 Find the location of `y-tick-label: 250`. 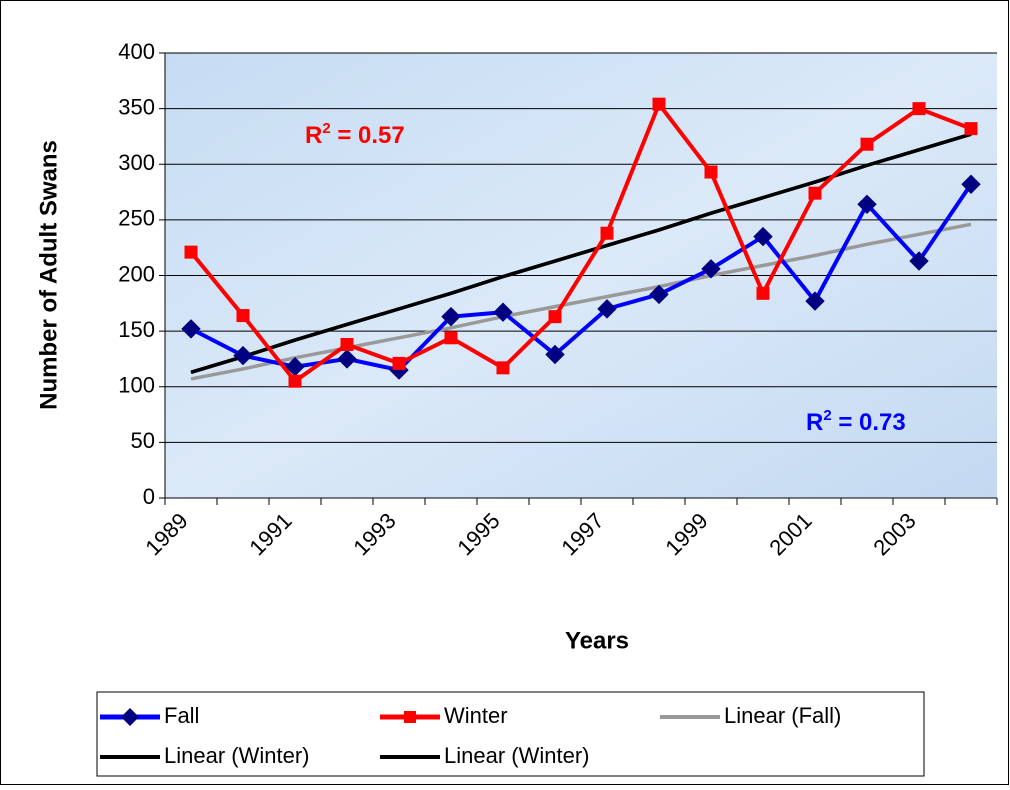

y-tick-label: 250 is located at coordinates (136, 218).